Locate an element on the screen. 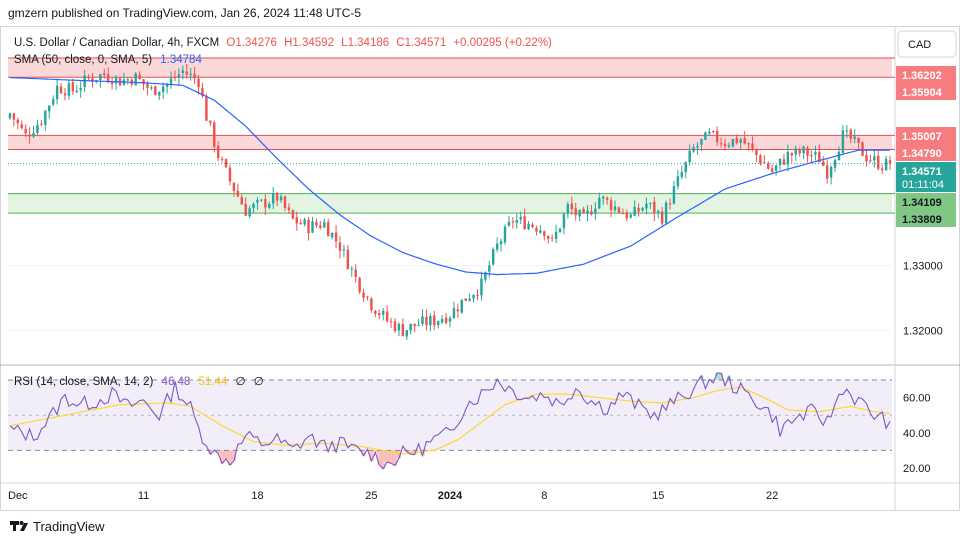 This screenshot has width=970, height=545. currency-button: CAD is located at coordinates (927, 44).